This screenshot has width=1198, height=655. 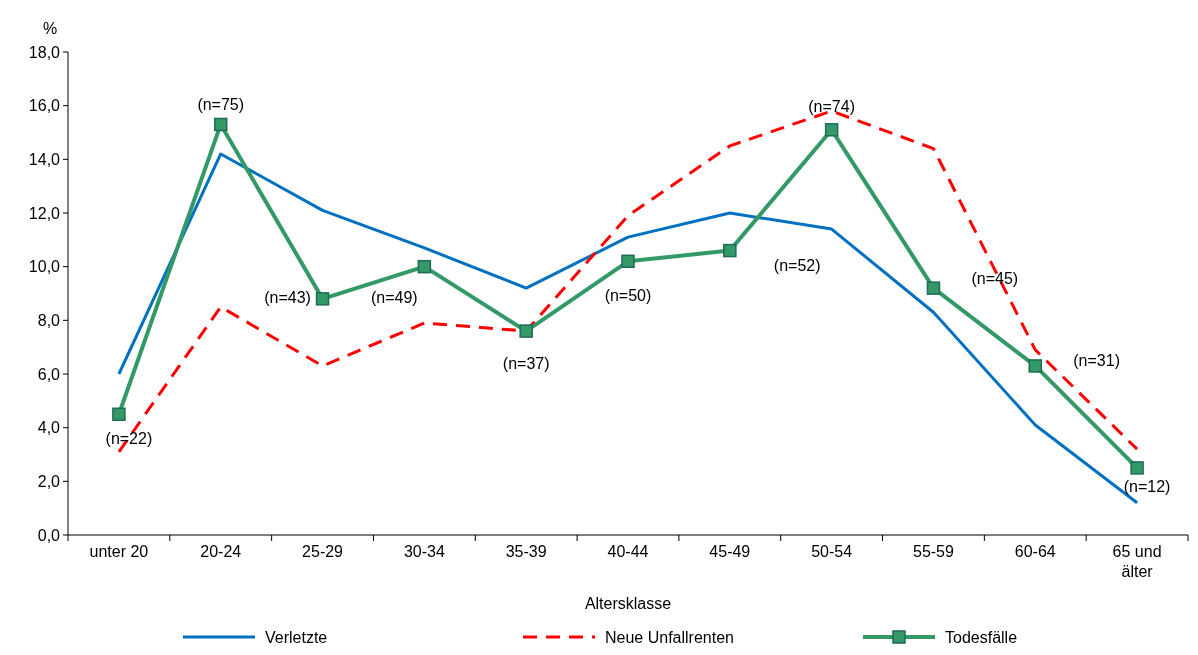 What do you see at coordinates (394, 297) in the screenshot?
I see `annotation: (n=49)` at bounding box center [394, 297].